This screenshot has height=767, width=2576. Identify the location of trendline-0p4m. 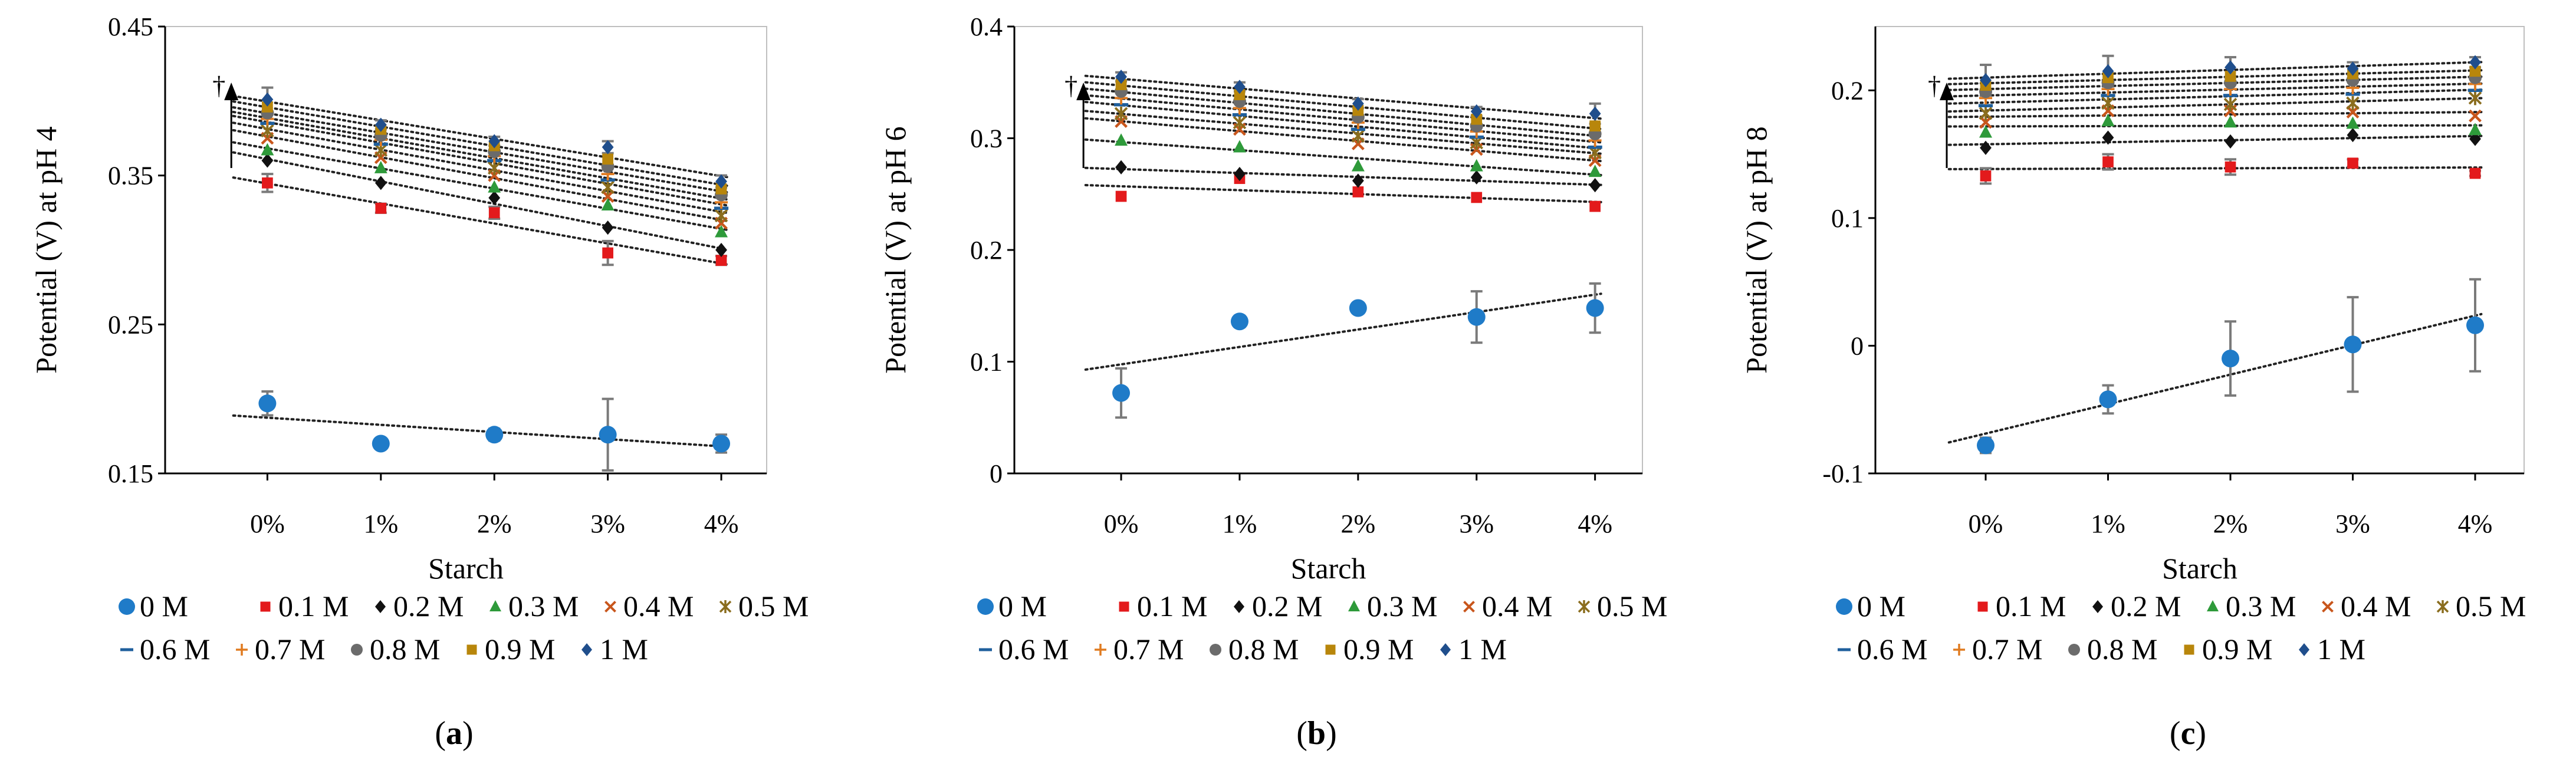
(480, 175).